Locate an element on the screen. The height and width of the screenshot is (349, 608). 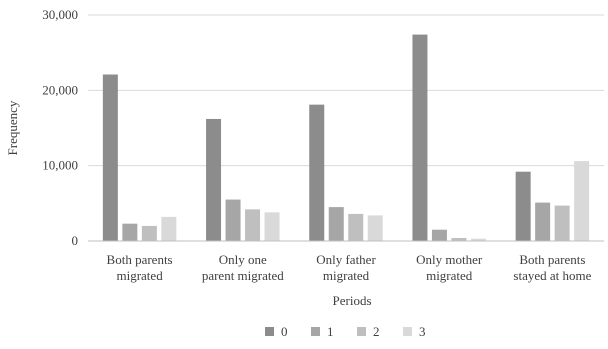
legend: 0 1 2 3 is located at coordinates (345, 331).